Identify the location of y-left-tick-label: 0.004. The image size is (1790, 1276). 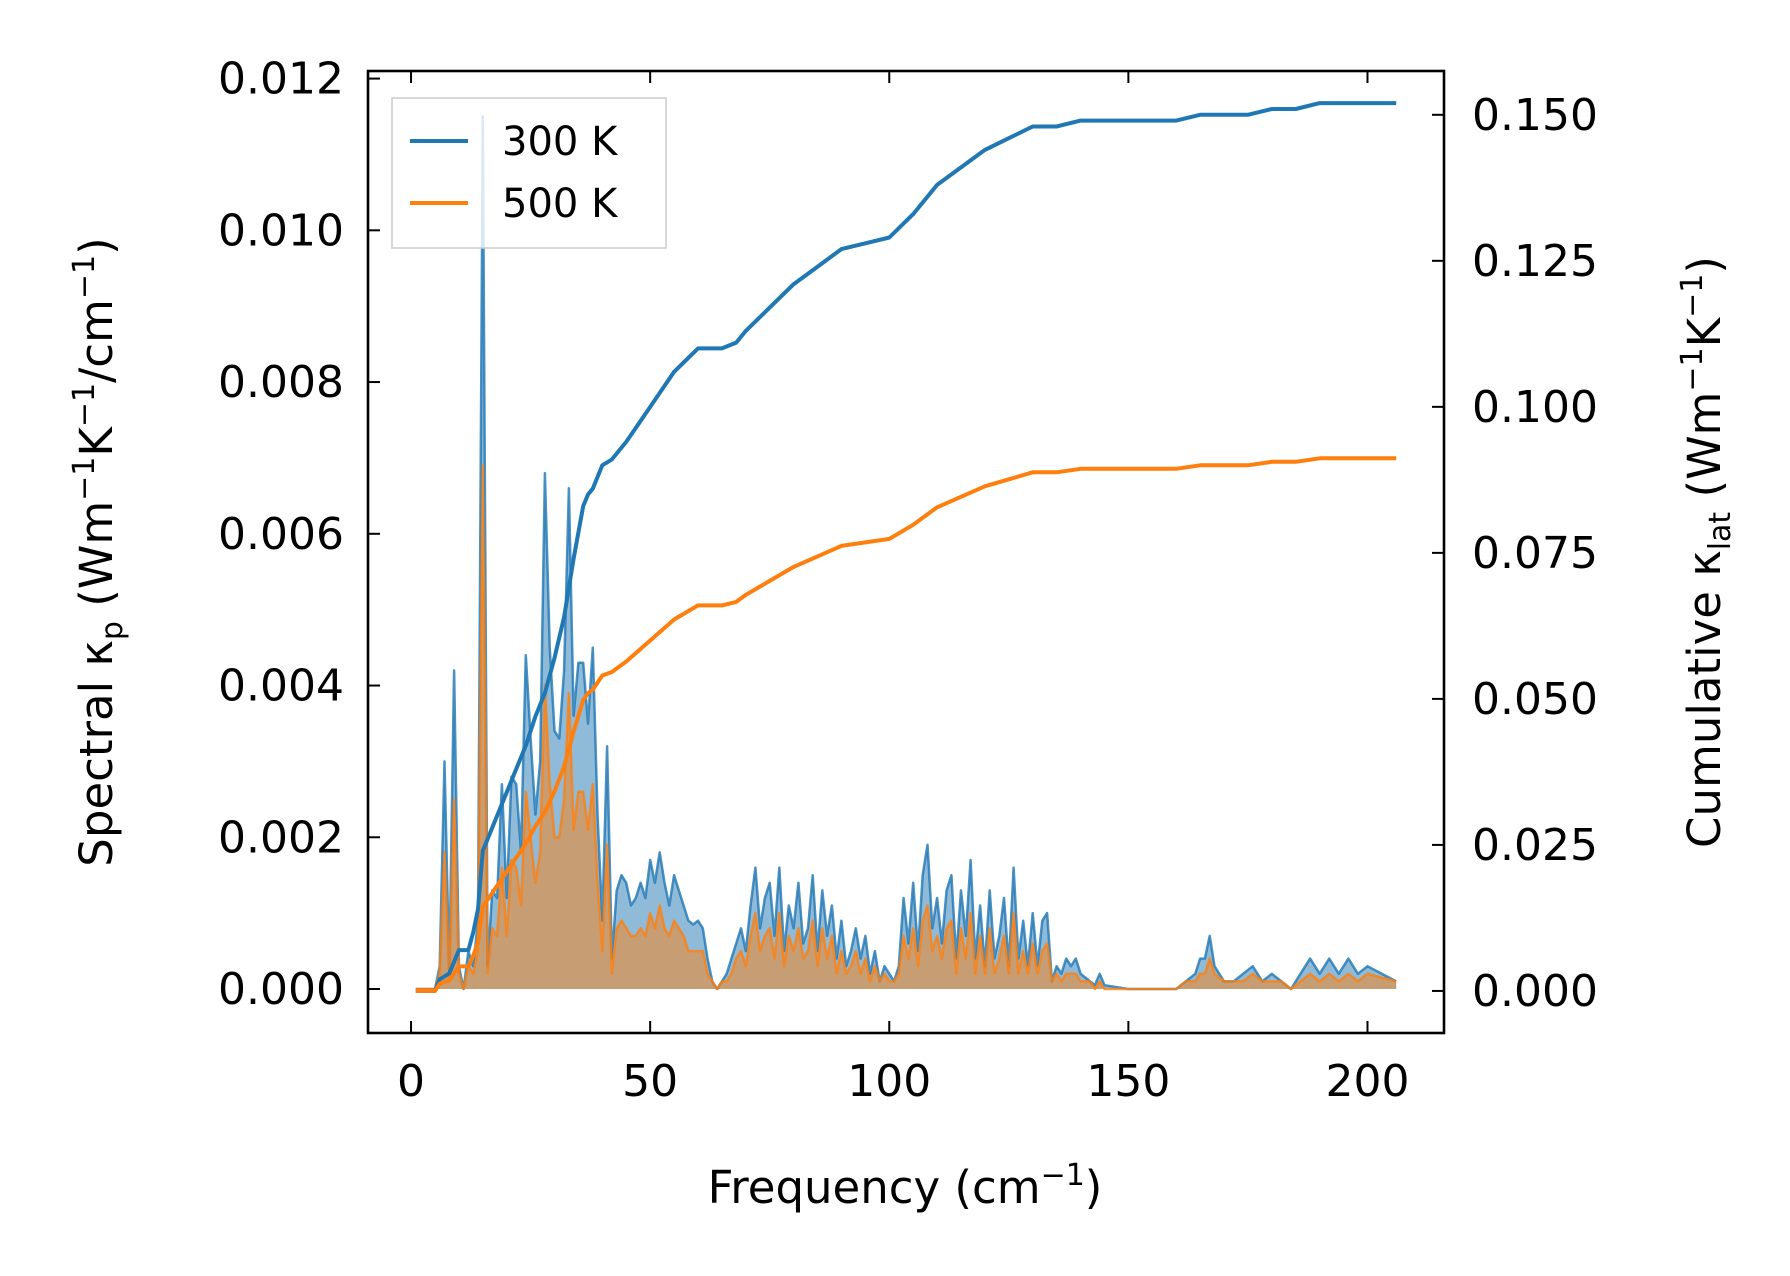
(281, 686).